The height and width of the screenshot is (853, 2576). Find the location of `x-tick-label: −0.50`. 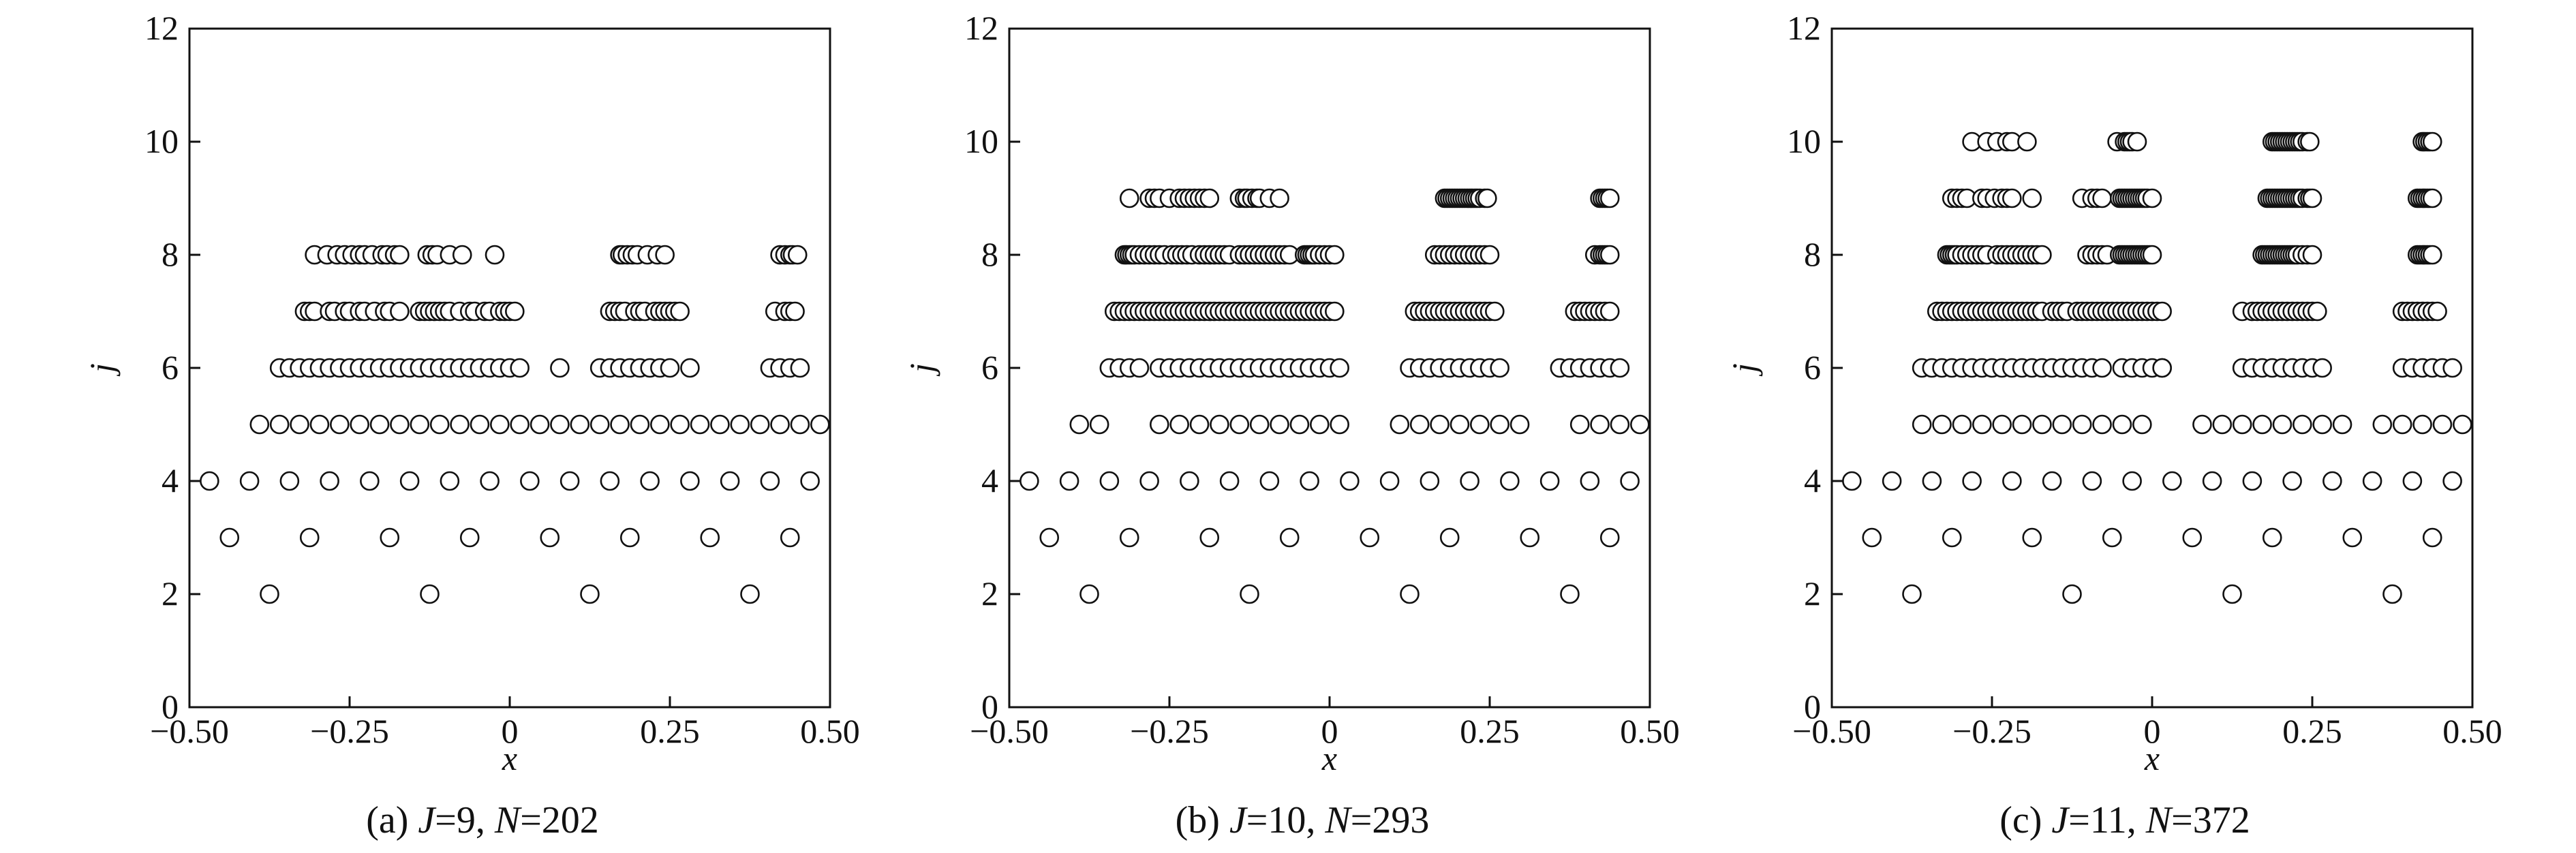

x-tick-label: −0.50 is located at coordinates (189, 731).